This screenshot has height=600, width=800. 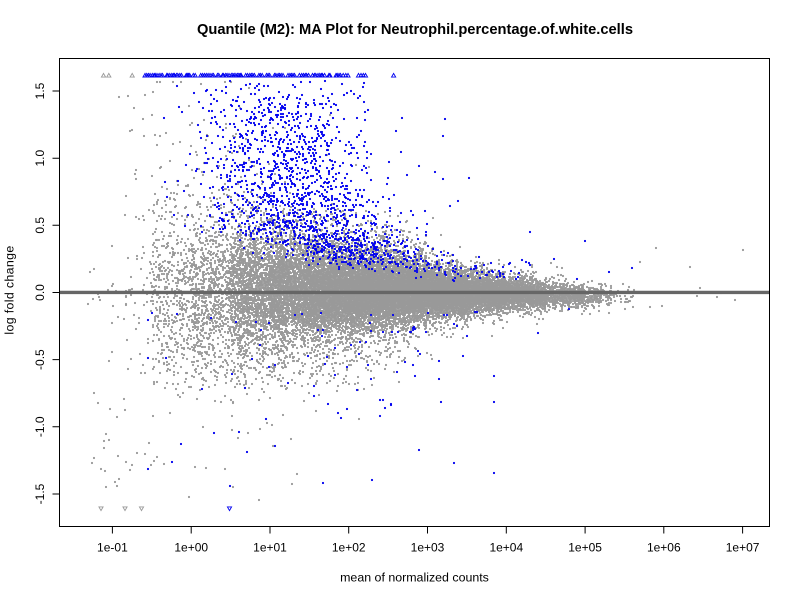 I want to click on svg-text: log fold change, so click(x=10, y=289).